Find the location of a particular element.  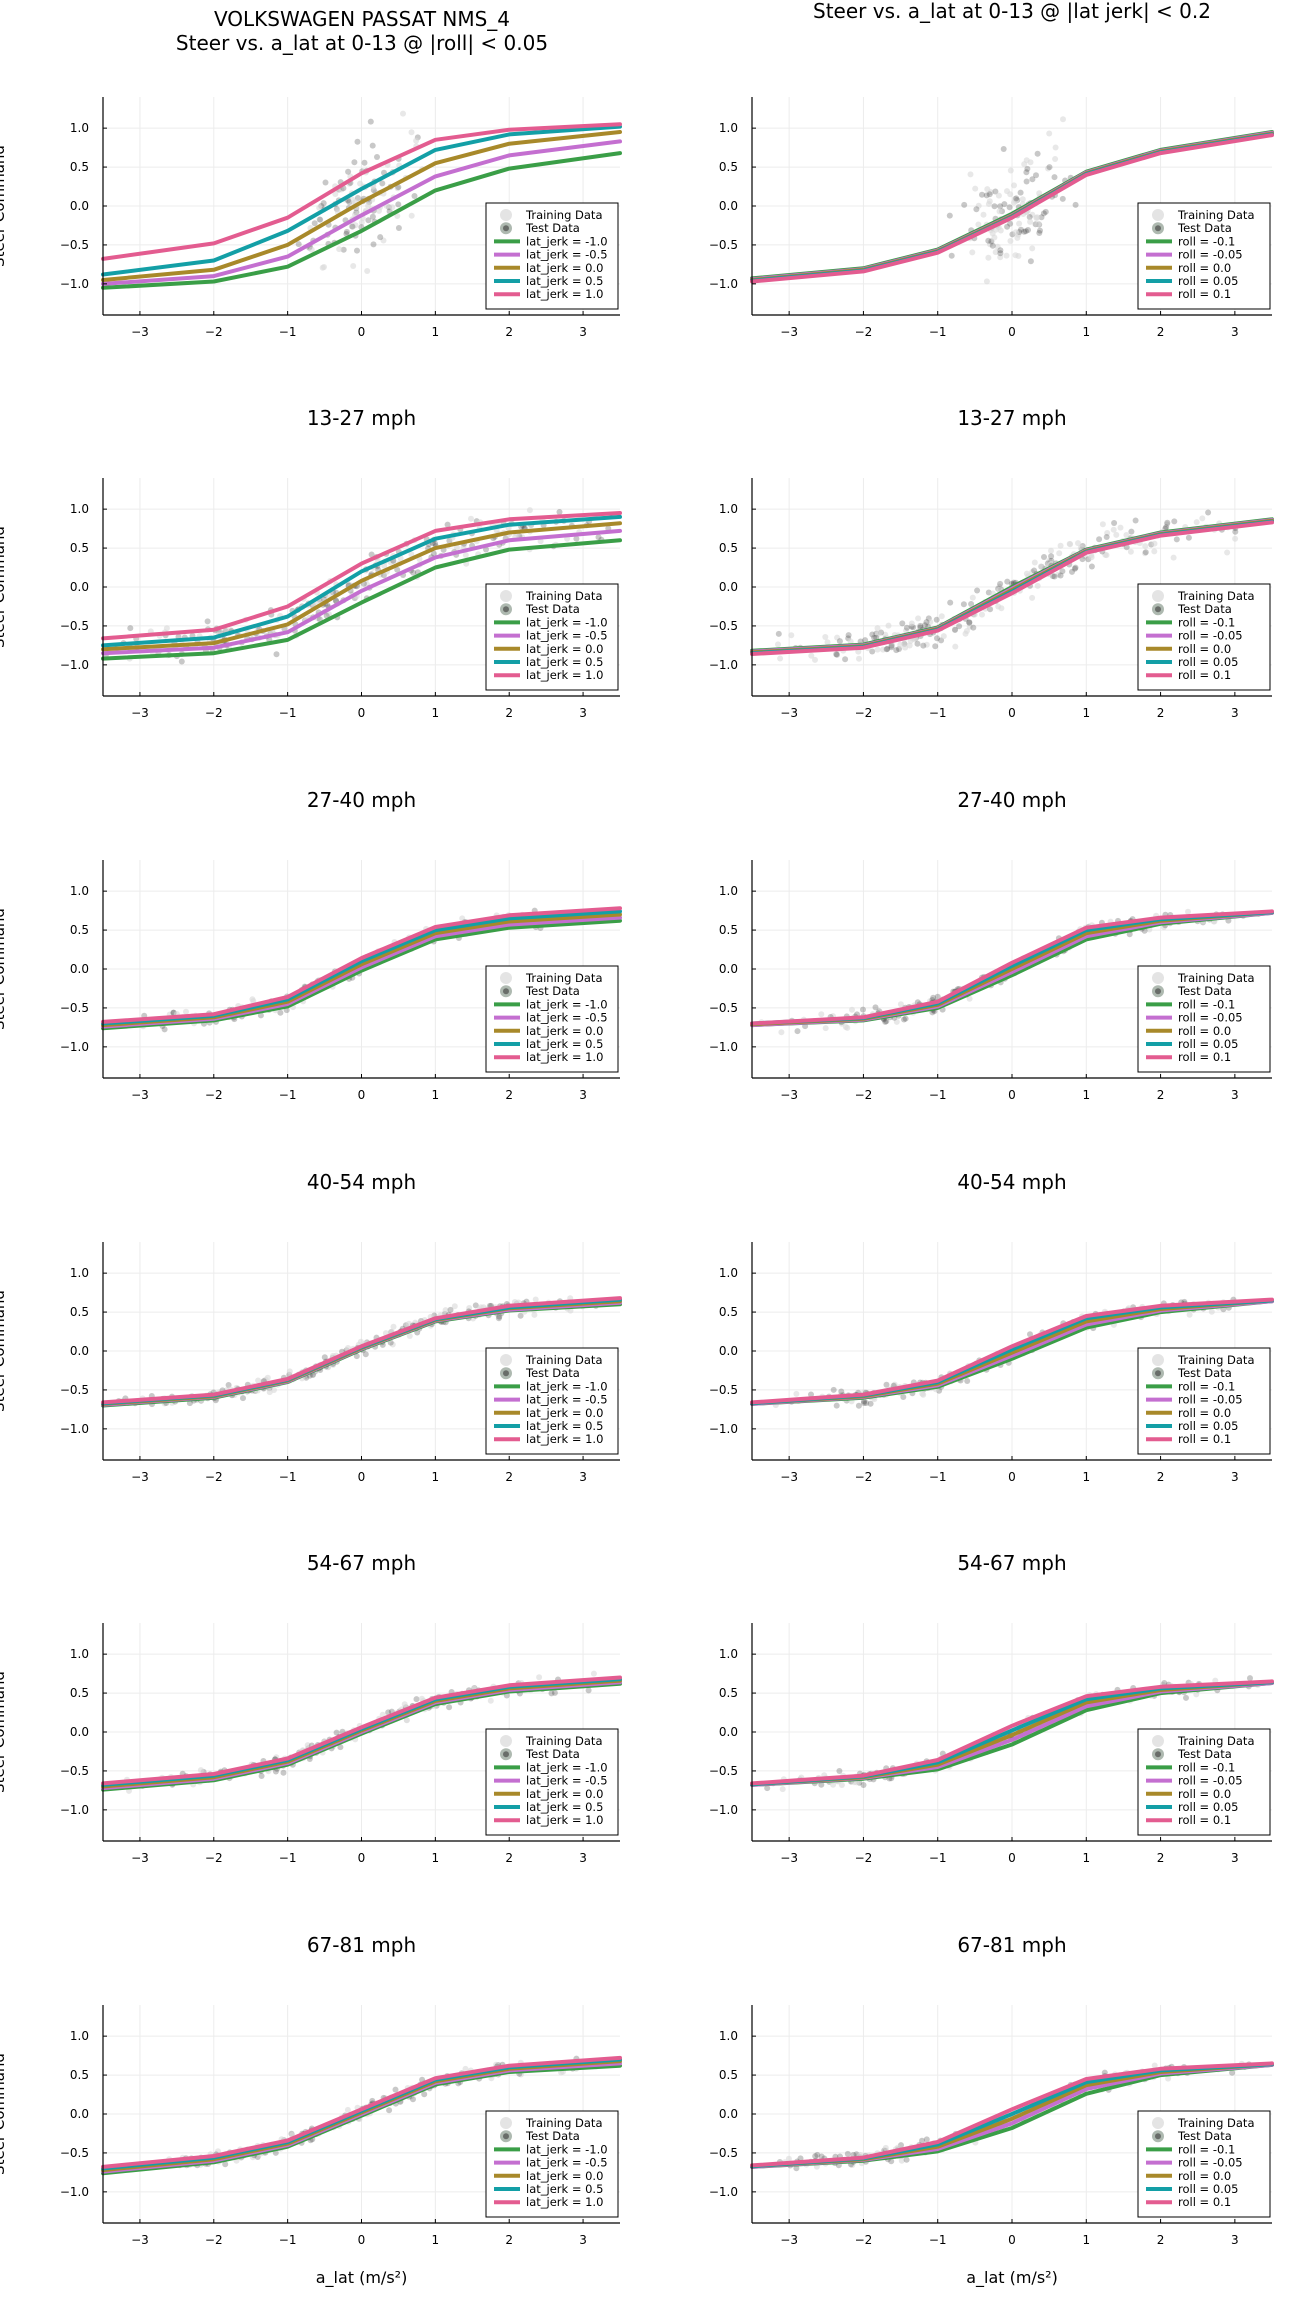

legend-label: roll = -0.1 is located at coordinates (1206, 2149).